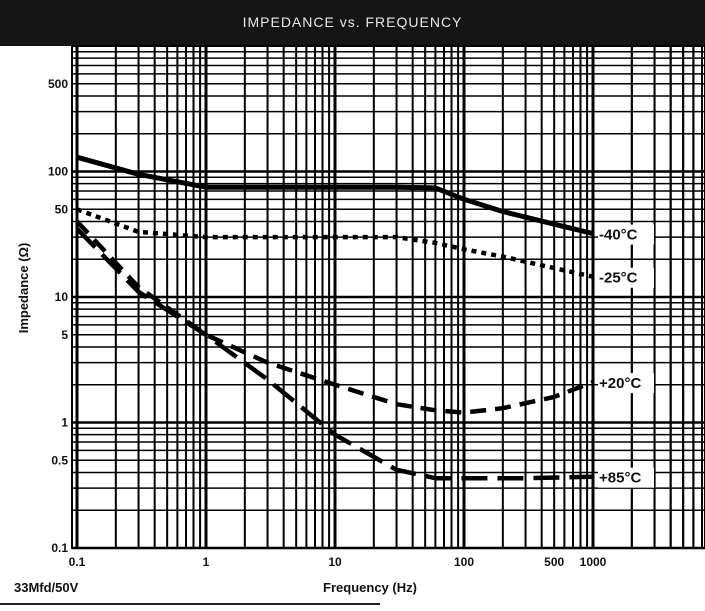 The height and width of the screenshot is (611, 705). Describe the element at coordinates (58, 172) in the screenshot. I see `y-tick-label: 100` at that location.